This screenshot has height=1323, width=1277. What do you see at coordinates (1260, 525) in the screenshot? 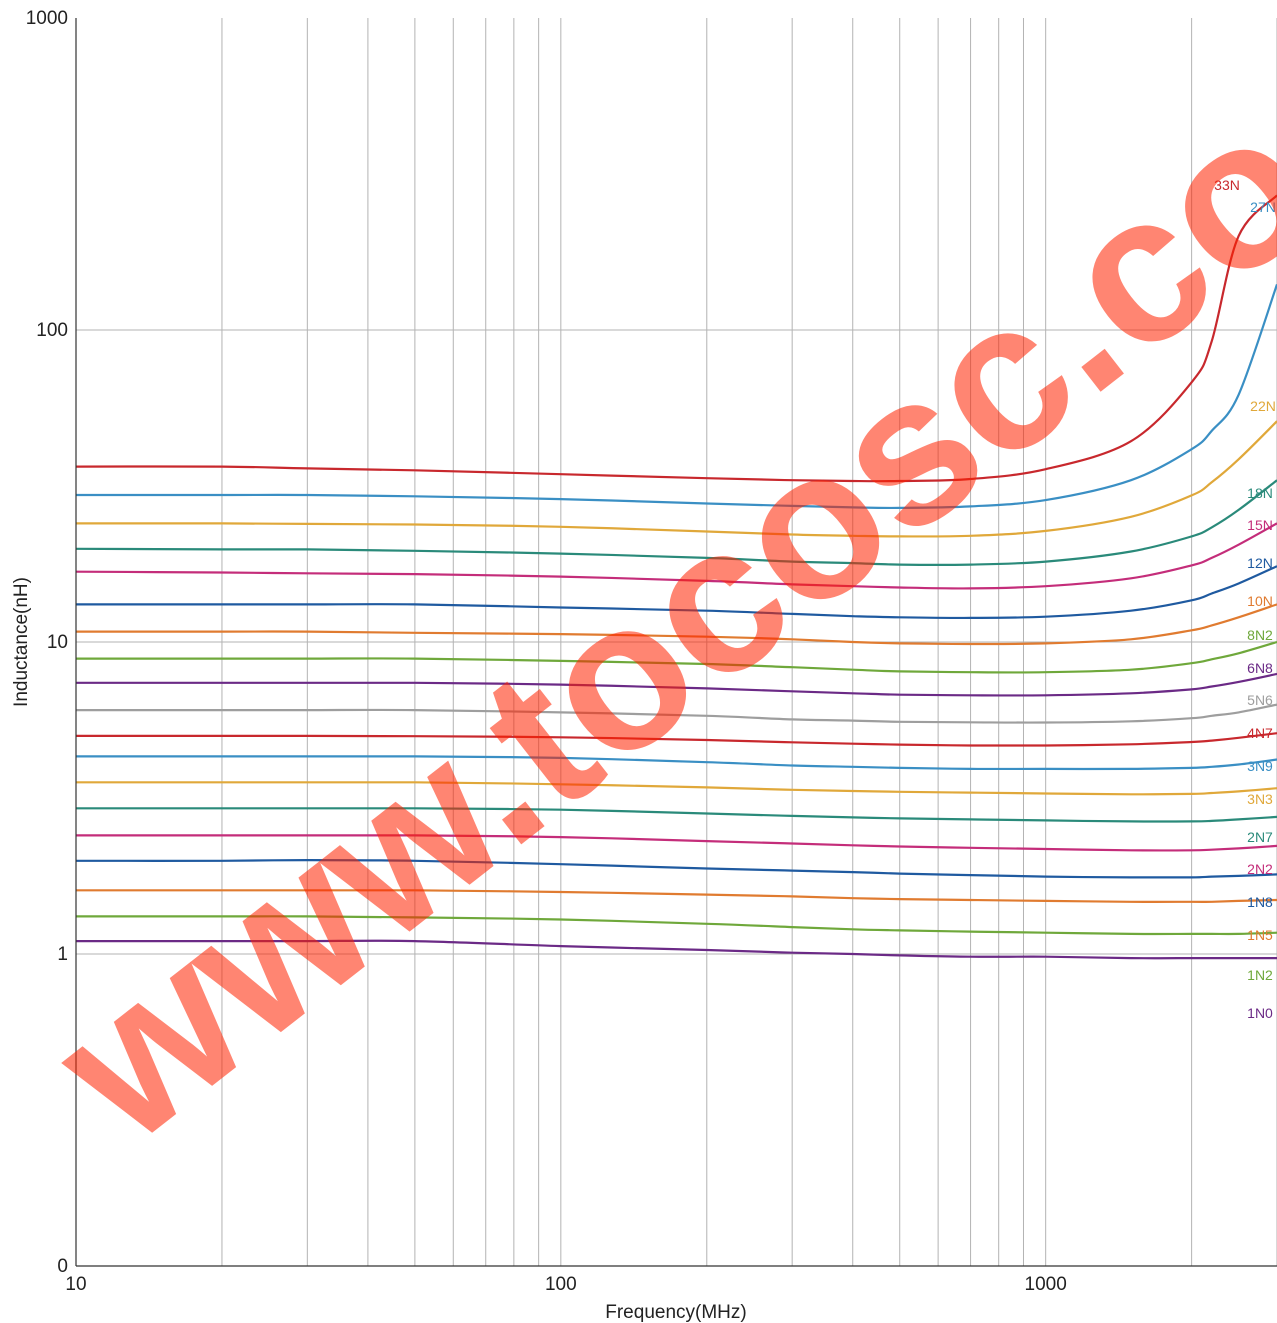
I see `series-label-15n: 15N` at bounding box center [1260, 525].